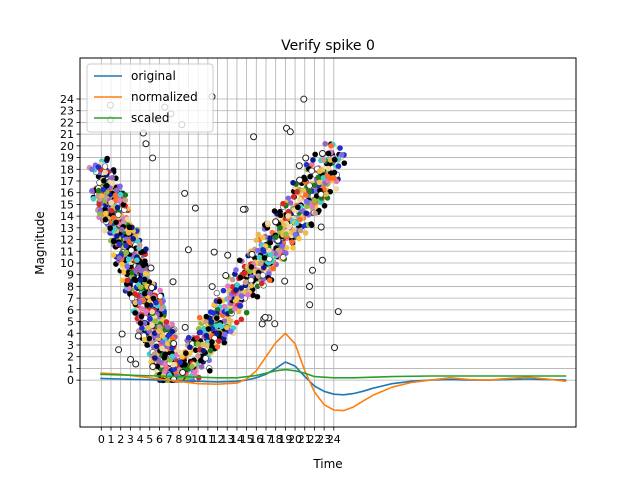 The width and height of the screenshot is (640, 480). Describe the element at coordinates (256, 439) in the screenshot. I see `x-tick-label: 16` at that location.